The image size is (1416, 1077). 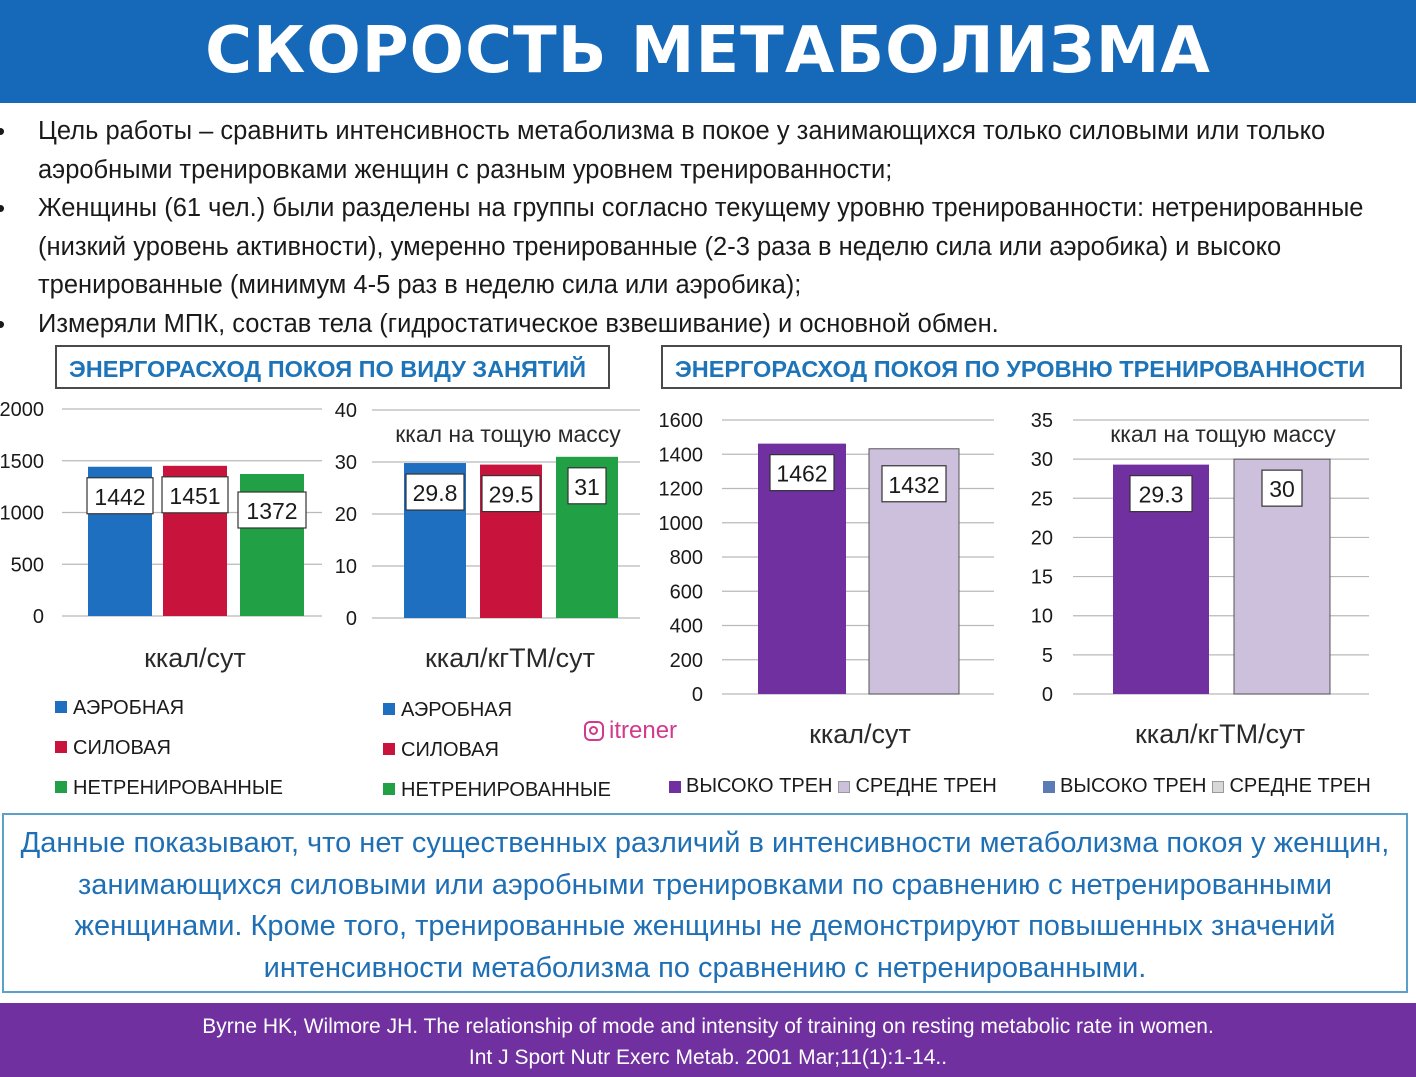 I want to click on chart3-legend: ВЫСОКО ТРЕН СРЕДНЕ ТРЕН, so click(x=836, y=786).